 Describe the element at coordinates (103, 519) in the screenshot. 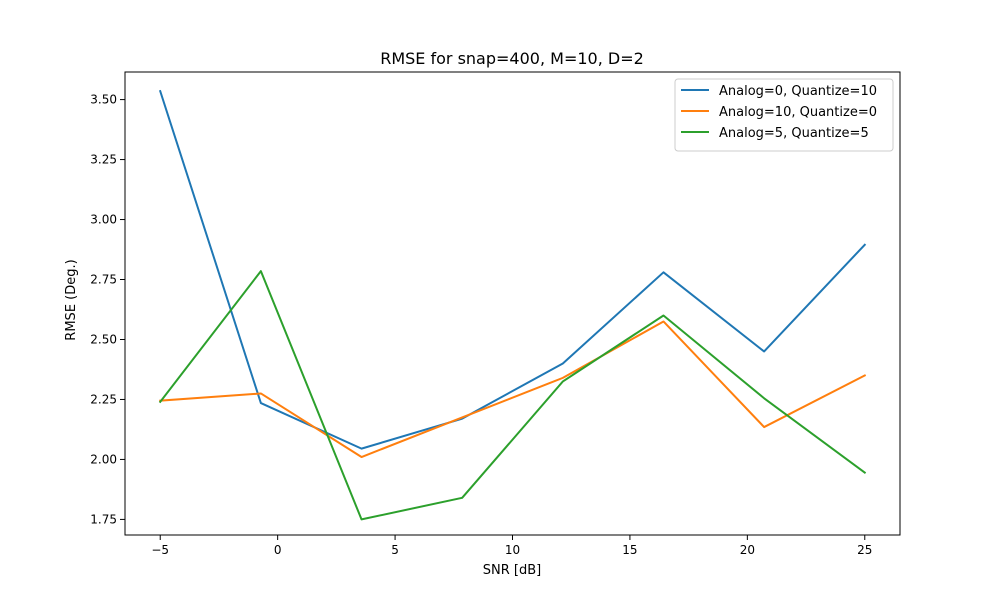

I see `y-tick-label: 1.75` at that location.